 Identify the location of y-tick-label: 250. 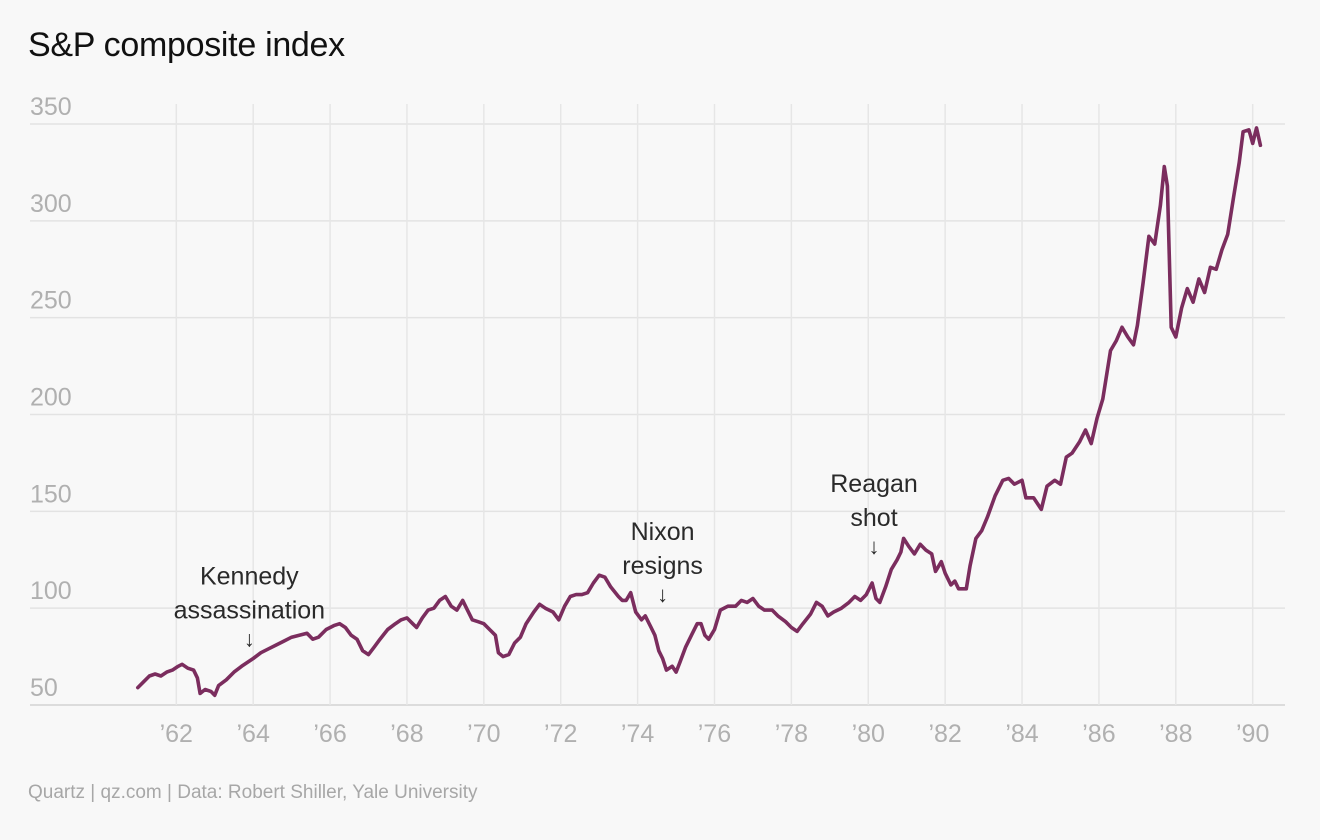
(51, 301).